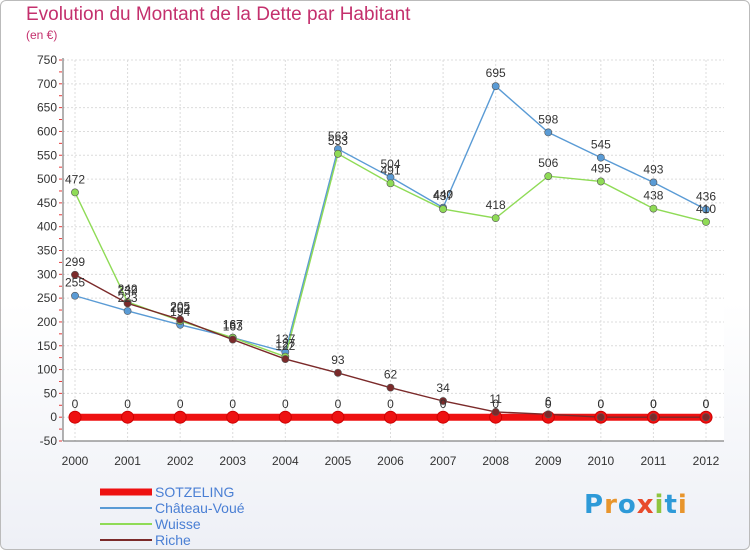  What do you see at coordinates (47, 203) in the screenshot?
I see `y-tick-label: 450` at bounding box center [47, 203].